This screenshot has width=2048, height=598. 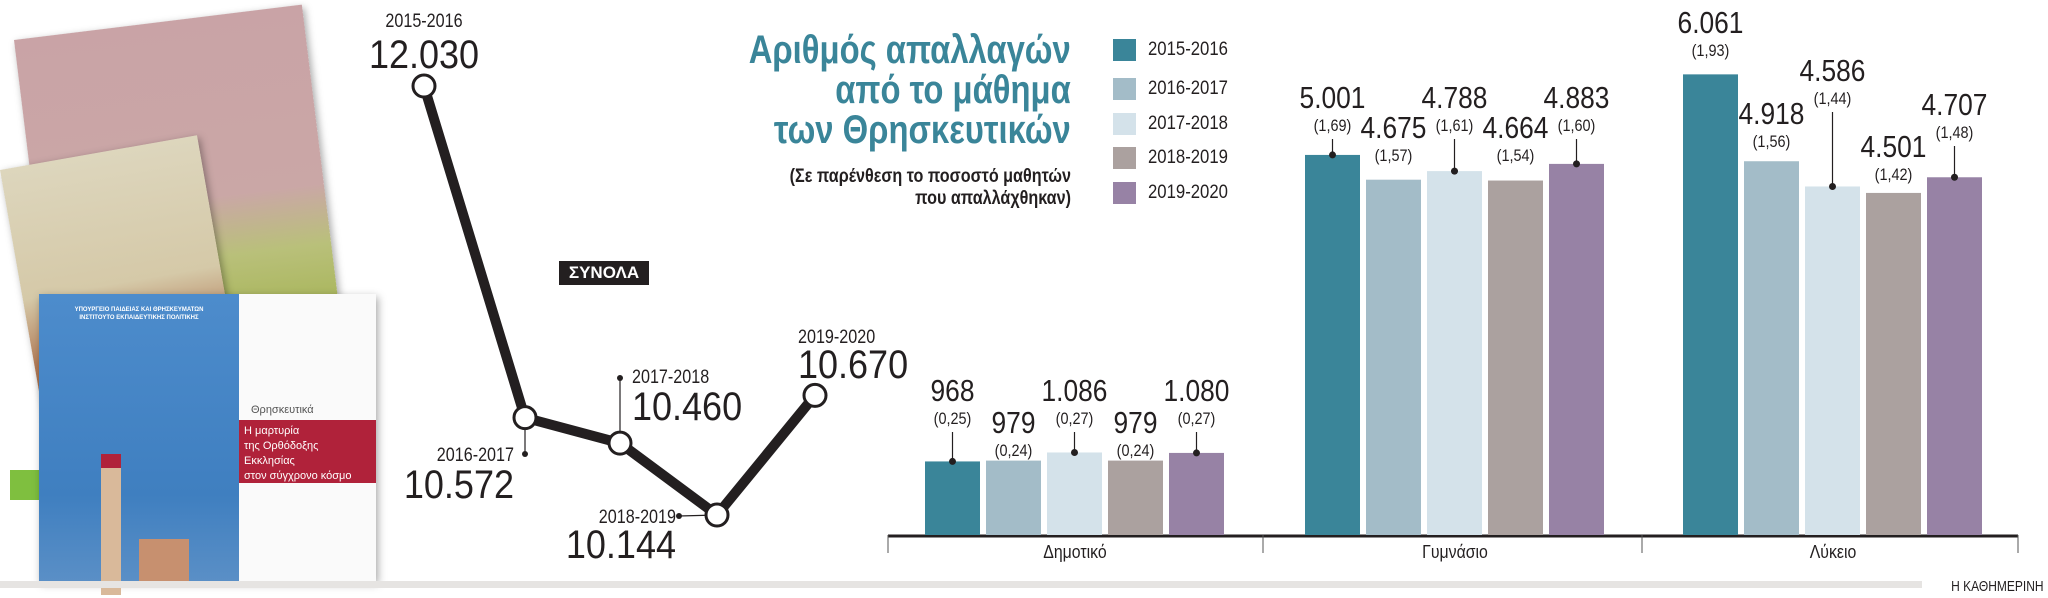 What do you see at coordinates (272, 431) in the screenshot?
I see `cover-title-line: Η μαρτυρία` at bounding box center [272, 431].